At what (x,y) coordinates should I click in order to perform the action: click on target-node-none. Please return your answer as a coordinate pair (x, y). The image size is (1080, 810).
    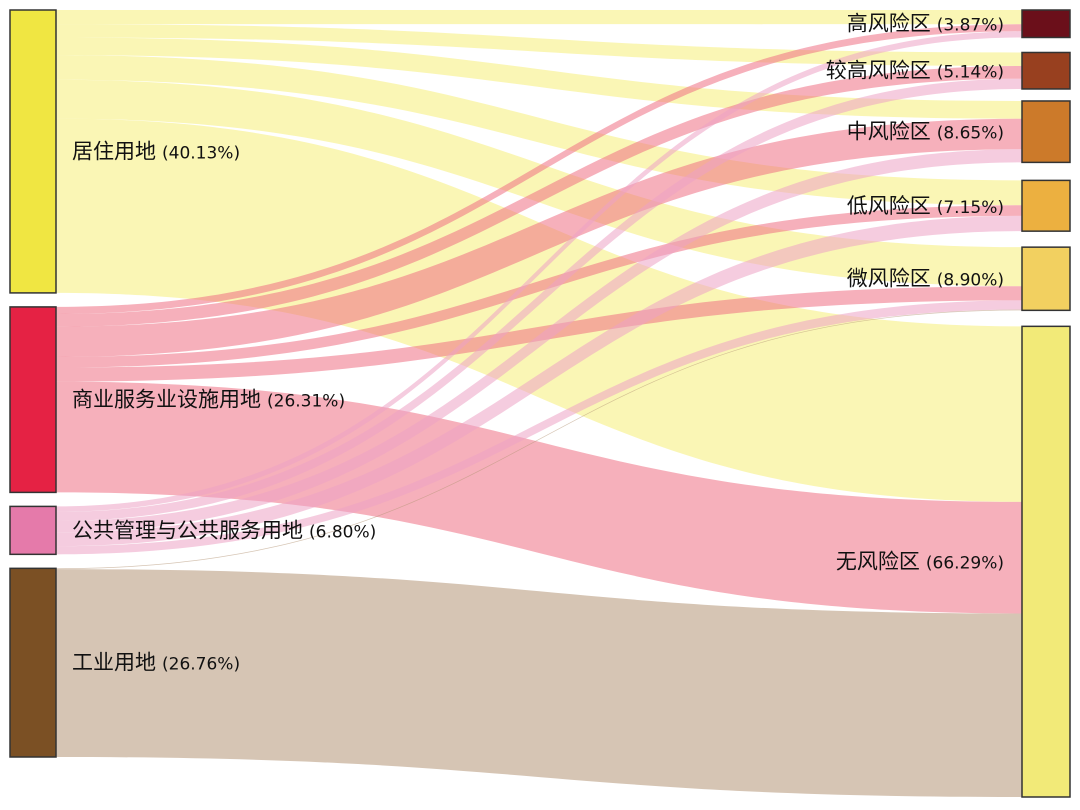
    Looking at the image, I should click on (1046, 561).